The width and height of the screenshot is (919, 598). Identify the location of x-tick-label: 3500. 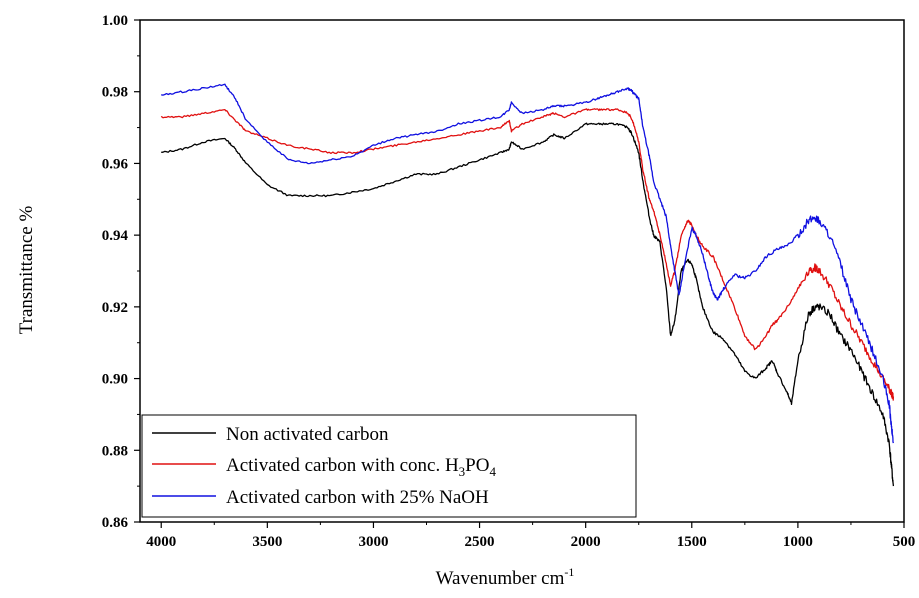
(267, 542).